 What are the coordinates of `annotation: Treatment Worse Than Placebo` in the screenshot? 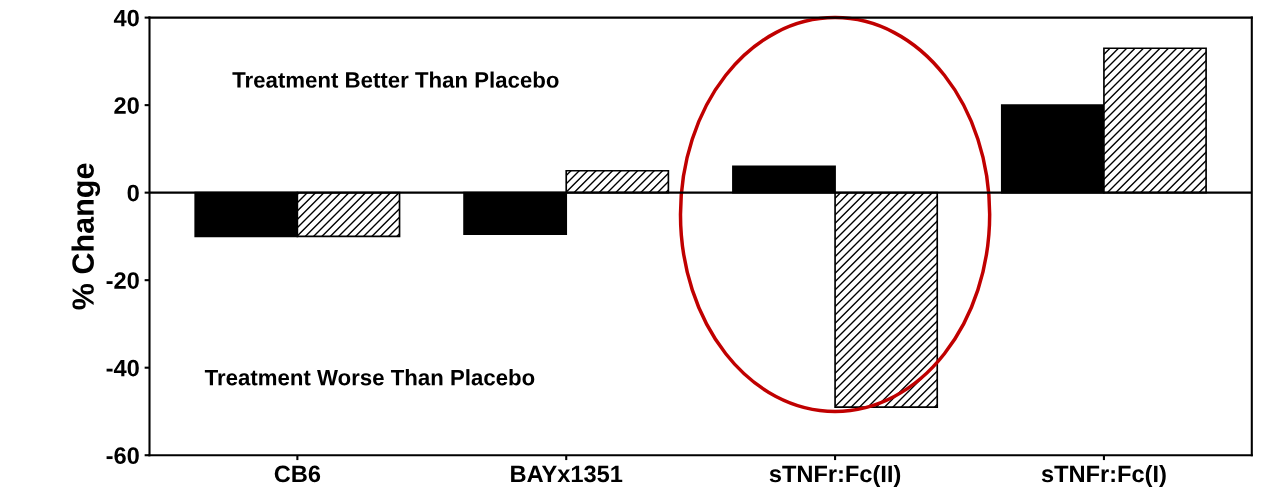 It's located at (369, 377).